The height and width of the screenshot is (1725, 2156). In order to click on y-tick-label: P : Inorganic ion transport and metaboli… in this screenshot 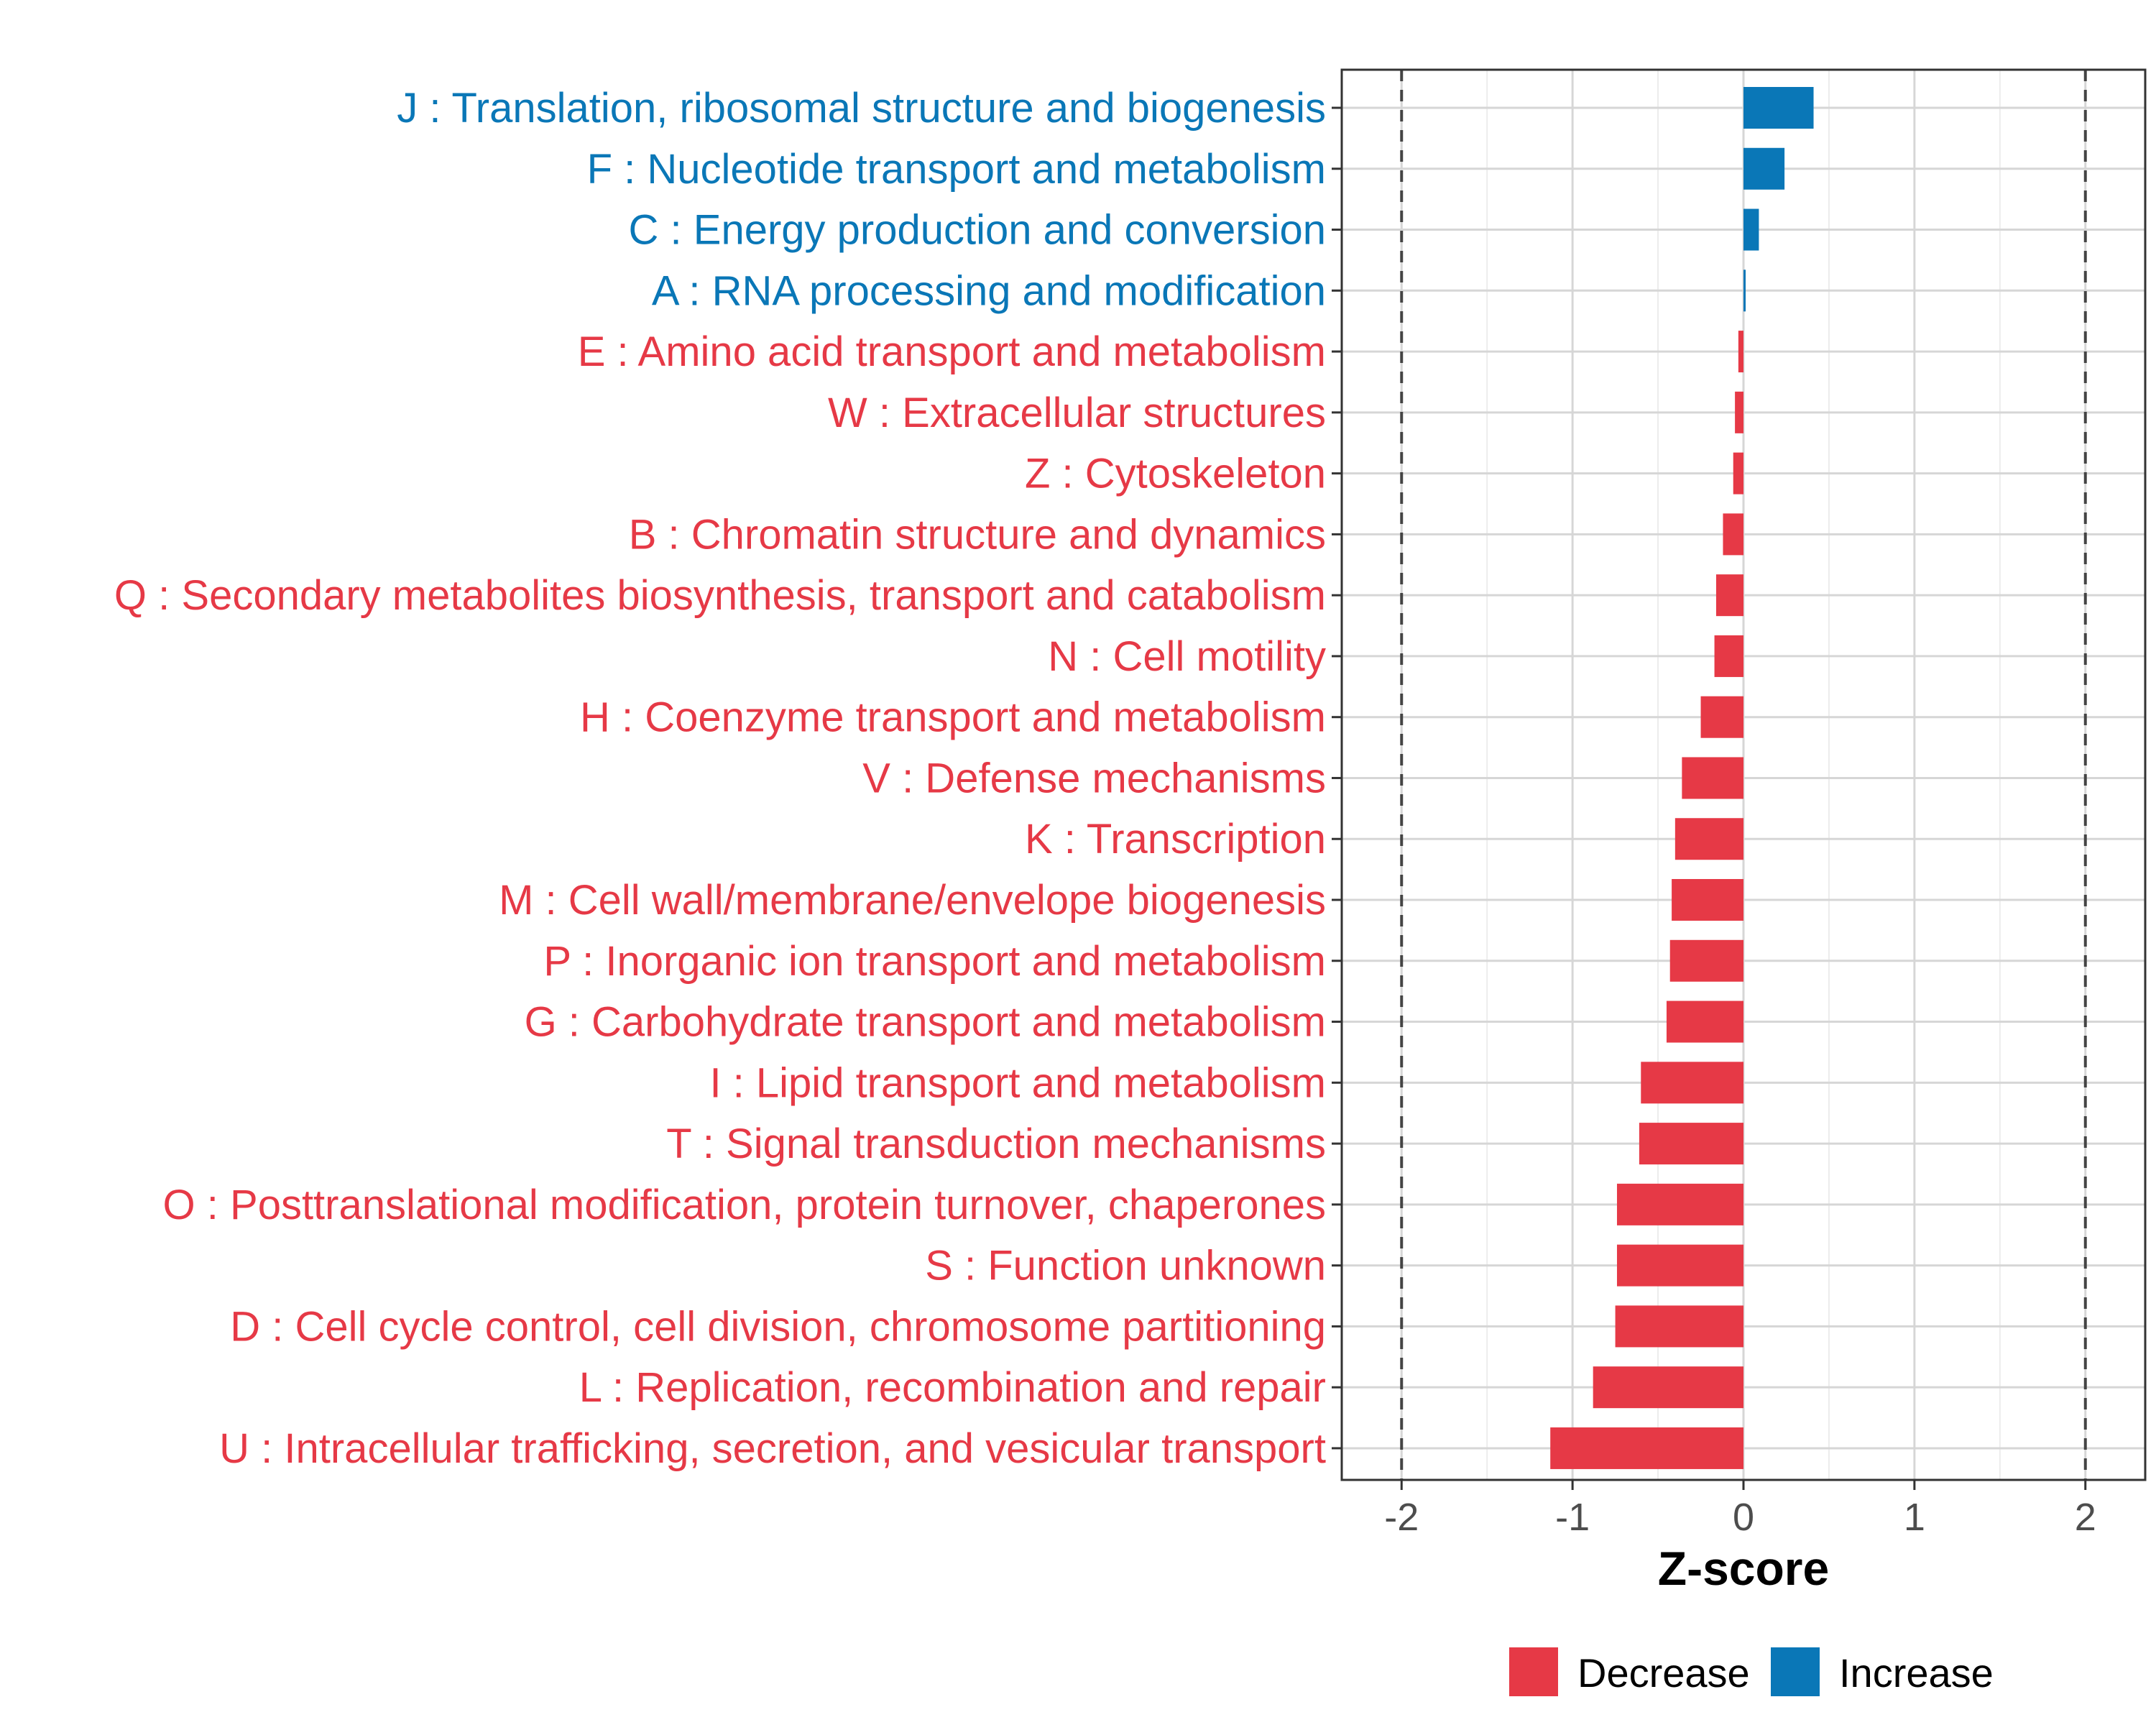, I will do `click(934, 961)`.